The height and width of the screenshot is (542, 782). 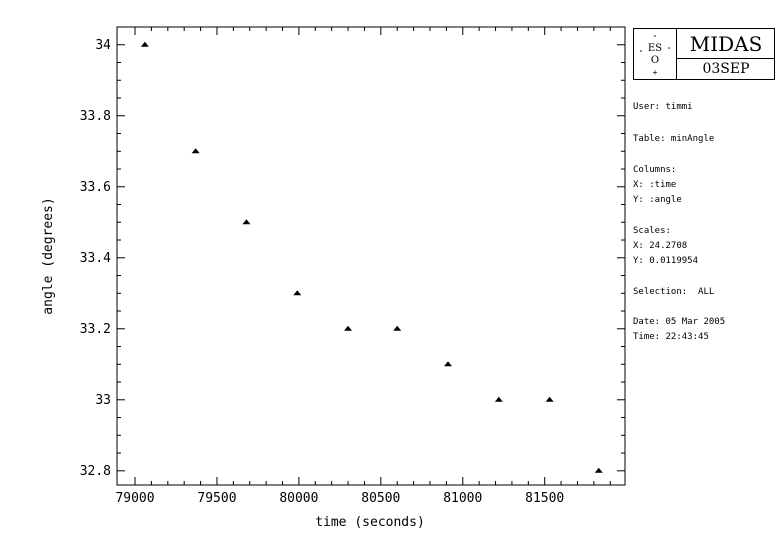 I want to click on info-user: User: timmi, so click(x=663, y=107).